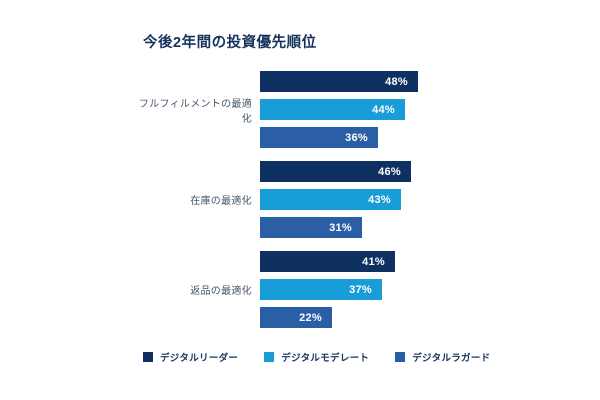  I want to click on chart-title: 今後2年間の投資優先順位, so click(230, 43).